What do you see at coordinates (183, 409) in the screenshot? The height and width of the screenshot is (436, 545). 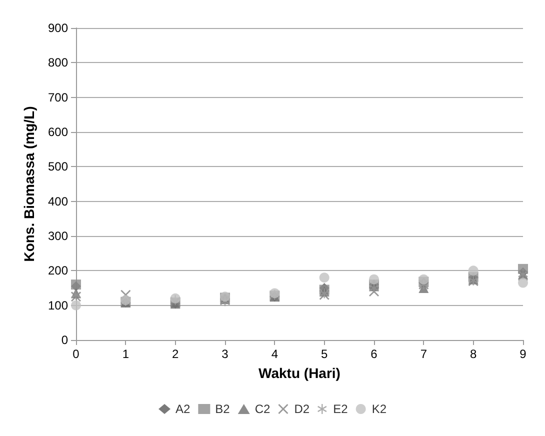 I see `legend-label: A2` at bounding box center [183, 409].